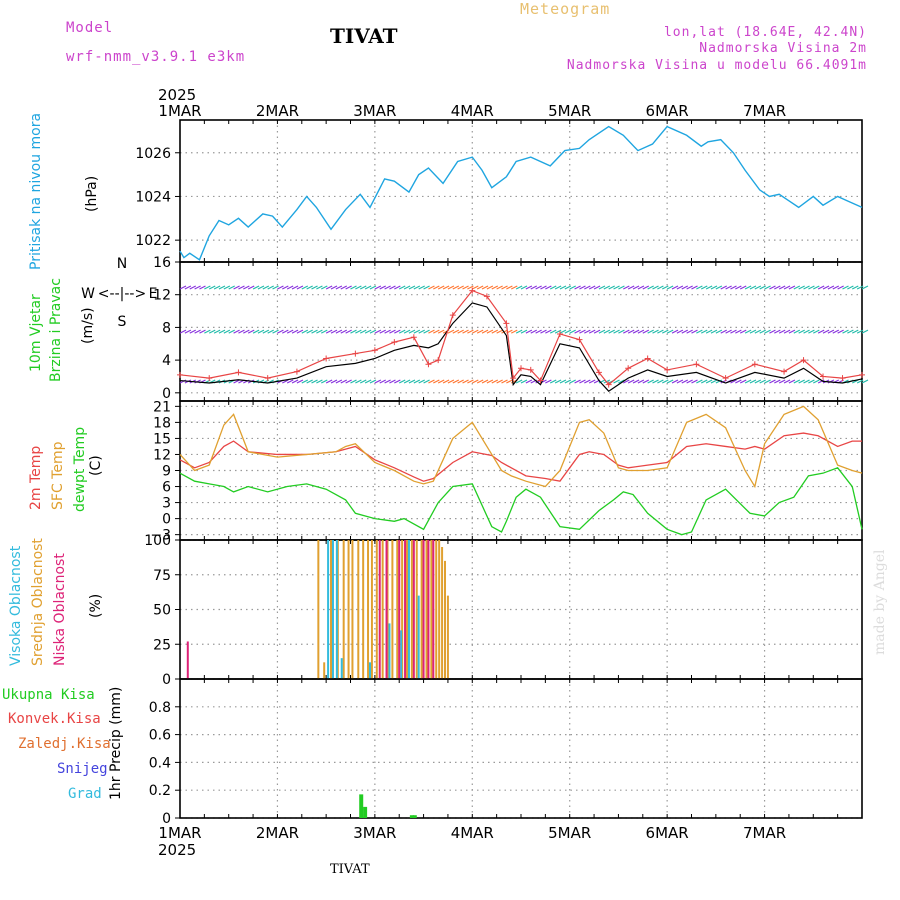 This screenshot has height=900, width=900. Describe the element at coordinates (179, 833) in the screenshot. I see `x-label-bottom: 1MAR` at that location.